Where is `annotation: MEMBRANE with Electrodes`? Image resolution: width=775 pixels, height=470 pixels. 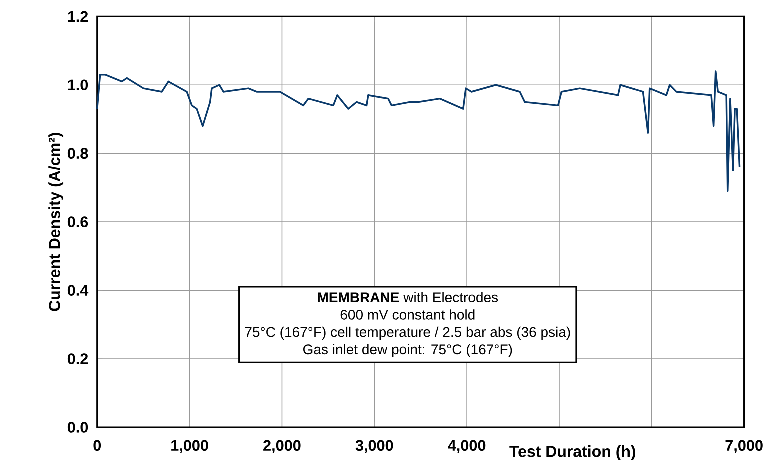 annotation: MEMBRANE with Electrodes is located at coordinates (408, 297).